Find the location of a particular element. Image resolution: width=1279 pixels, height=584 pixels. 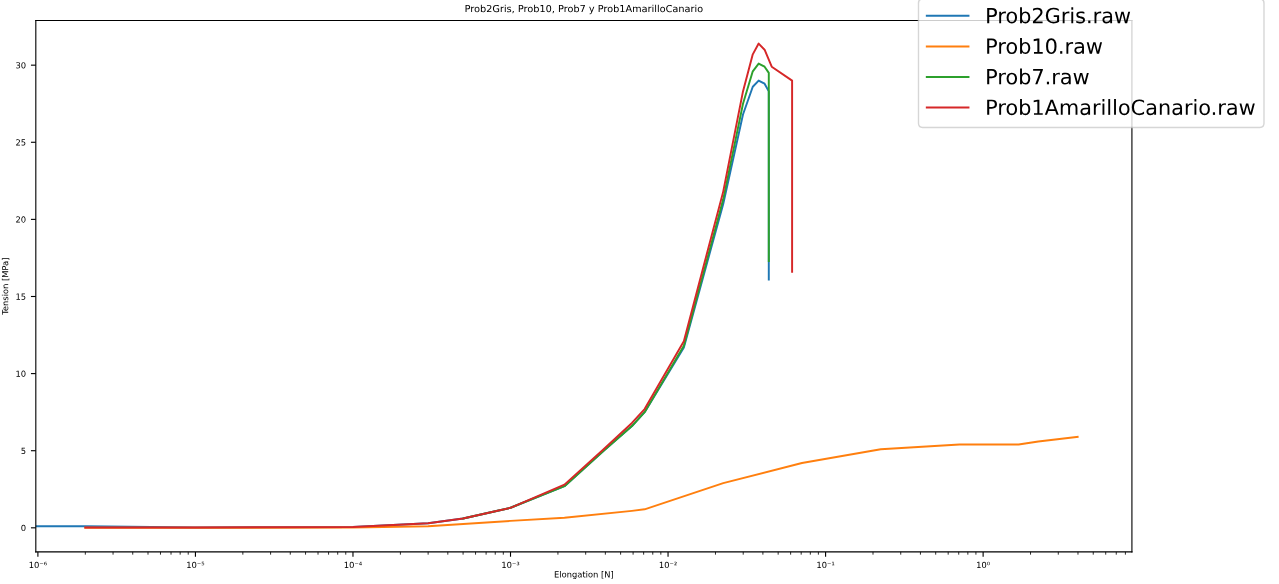

x-tick-label: 10⁻¹ is located at coordinates (826, 565).